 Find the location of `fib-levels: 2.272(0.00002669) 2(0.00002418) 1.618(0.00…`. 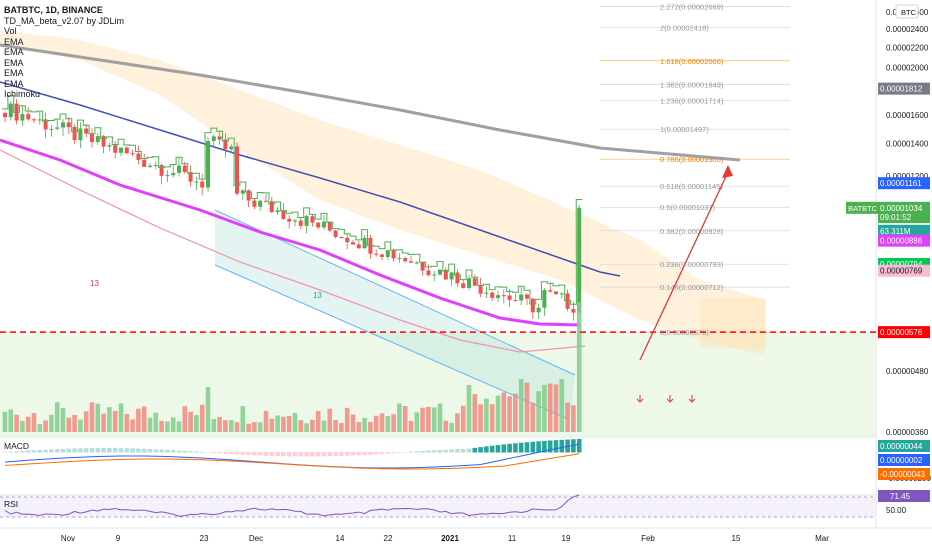

fib-levels: 2.272(0.00002669) 2(0.00002418) 1.618(0.00… is located at coordinates (695, 169).